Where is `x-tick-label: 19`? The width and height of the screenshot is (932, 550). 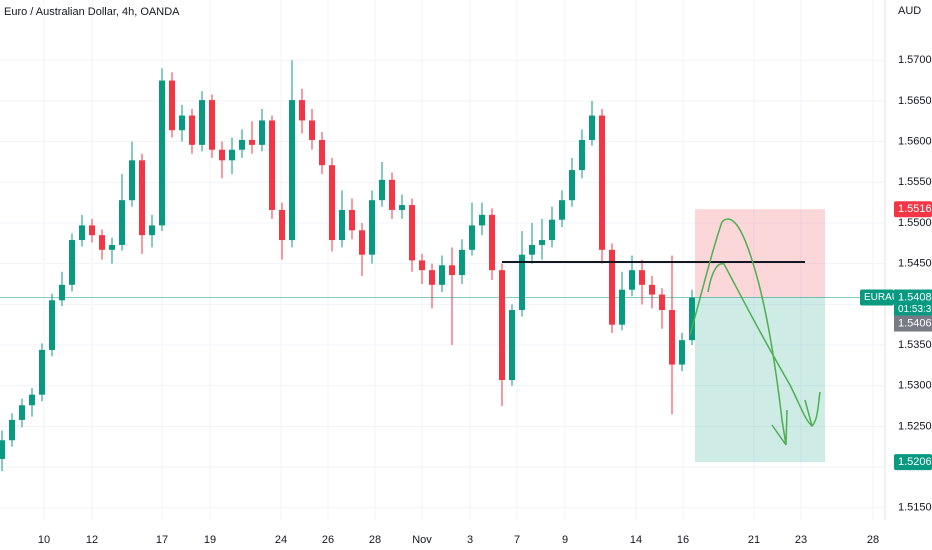
x-tick-label: 19 is located at coordinates (210, 540).